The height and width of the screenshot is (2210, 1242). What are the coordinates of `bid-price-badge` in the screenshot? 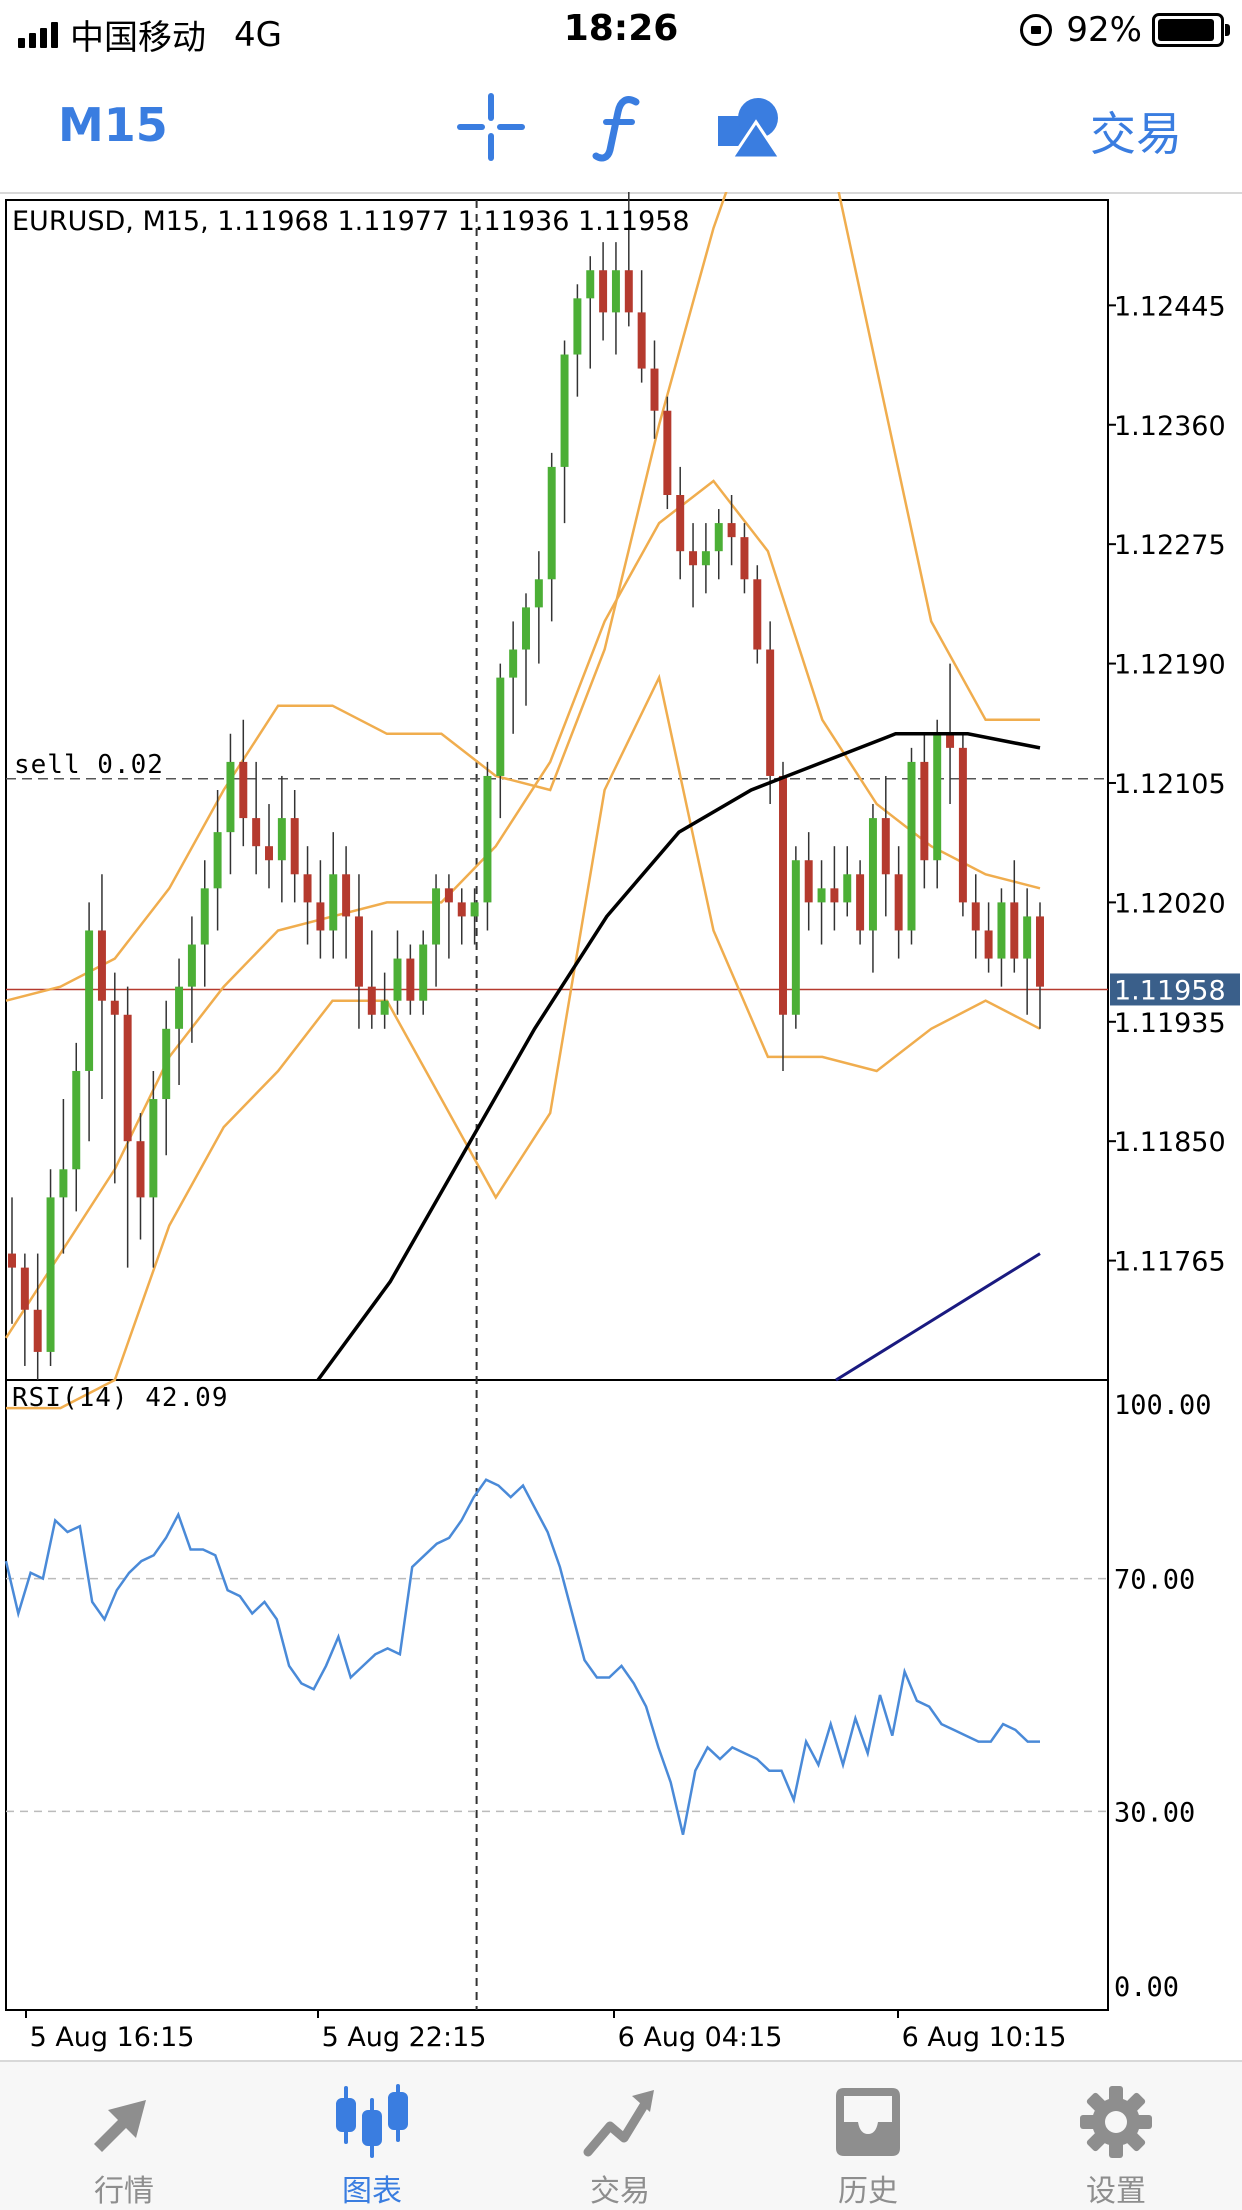 It's located at (1175, 989).